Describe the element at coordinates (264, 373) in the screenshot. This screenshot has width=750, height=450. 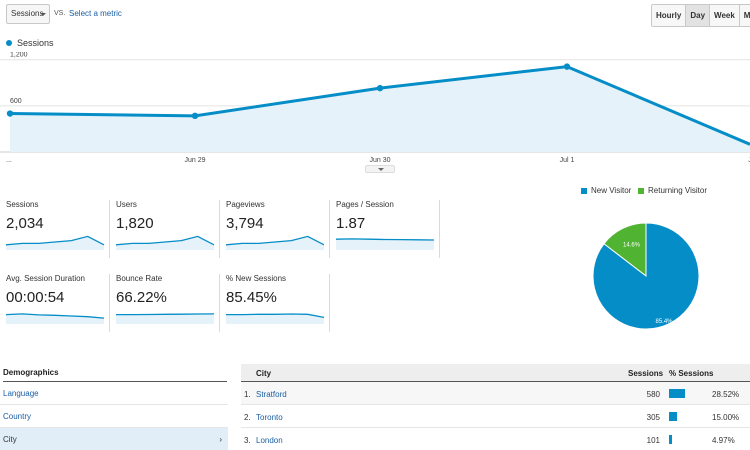
I see `column-city: City` at that location.